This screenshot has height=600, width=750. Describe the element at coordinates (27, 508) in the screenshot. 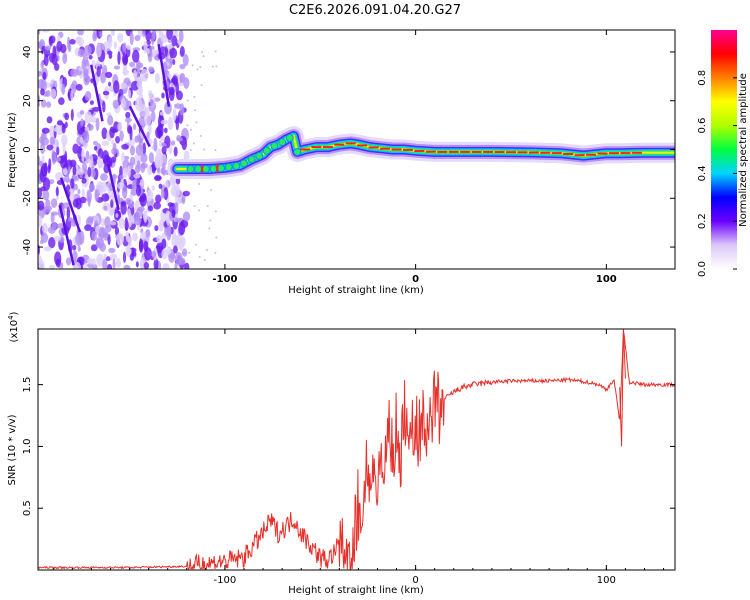

I see `y-tick-label: 0.5` at that location.